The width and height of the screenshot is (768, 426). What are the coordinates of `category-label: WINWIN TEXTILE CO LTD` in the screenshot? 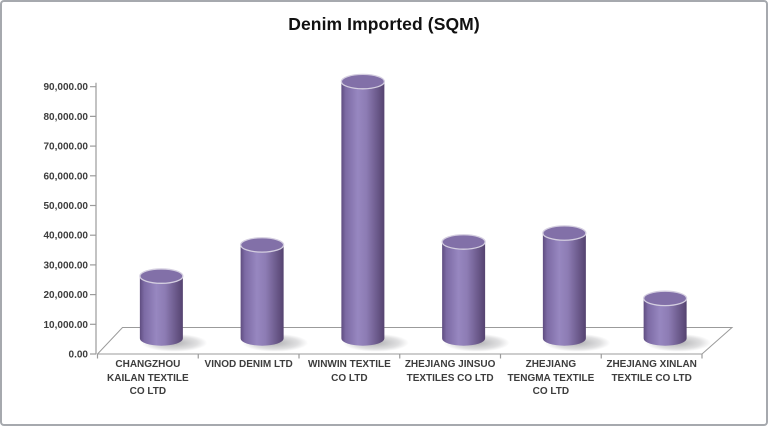 It's located at (349, 371).